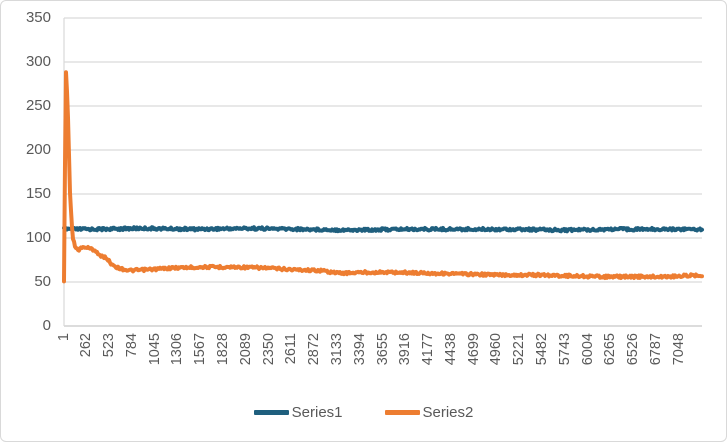  Describe the element at coordinates (38, 61) in the screenshot. I see `y-tick-label: 300` at that location.